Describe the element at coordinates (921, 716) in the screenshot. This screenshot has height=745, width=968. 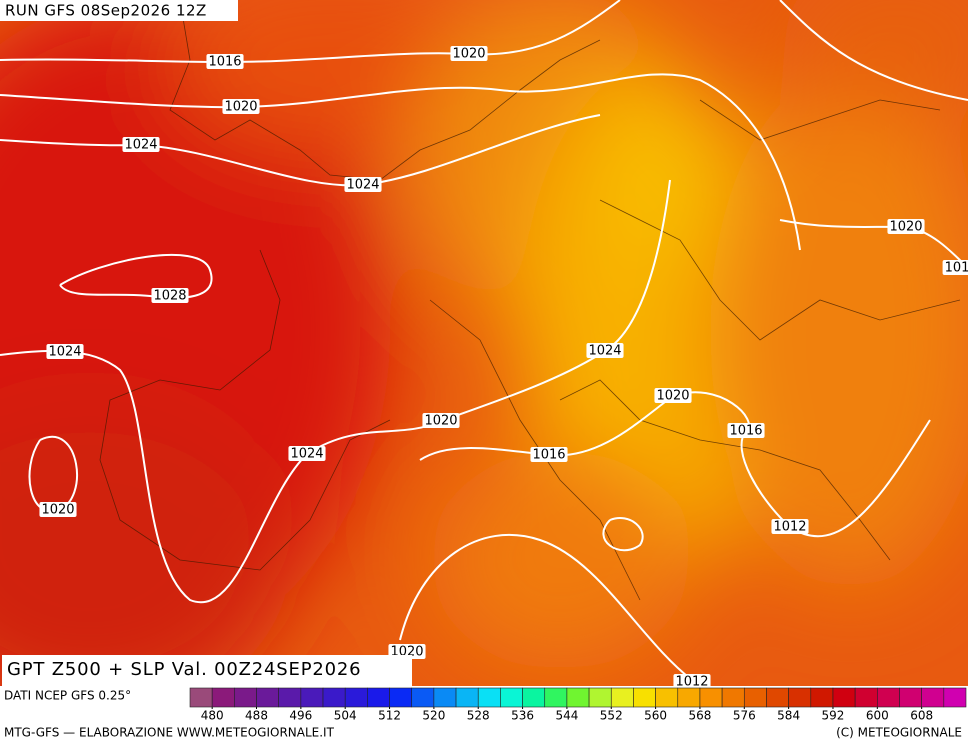
I see `colorbar-tick-label: 608` at that location.